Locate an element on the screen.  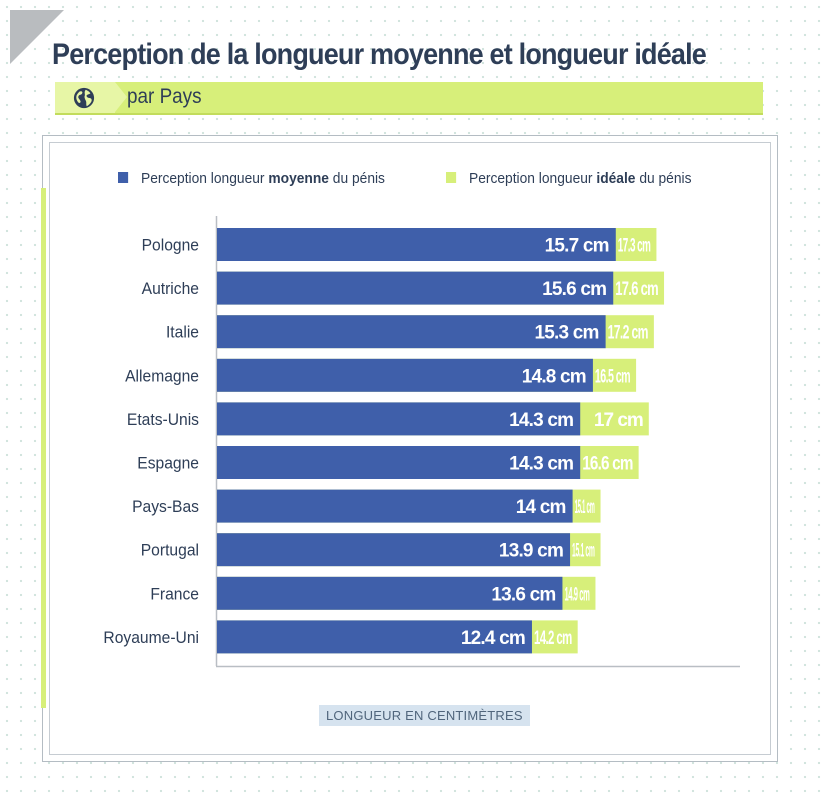
subtitle: par Pays is located at coordinates (164, 96).